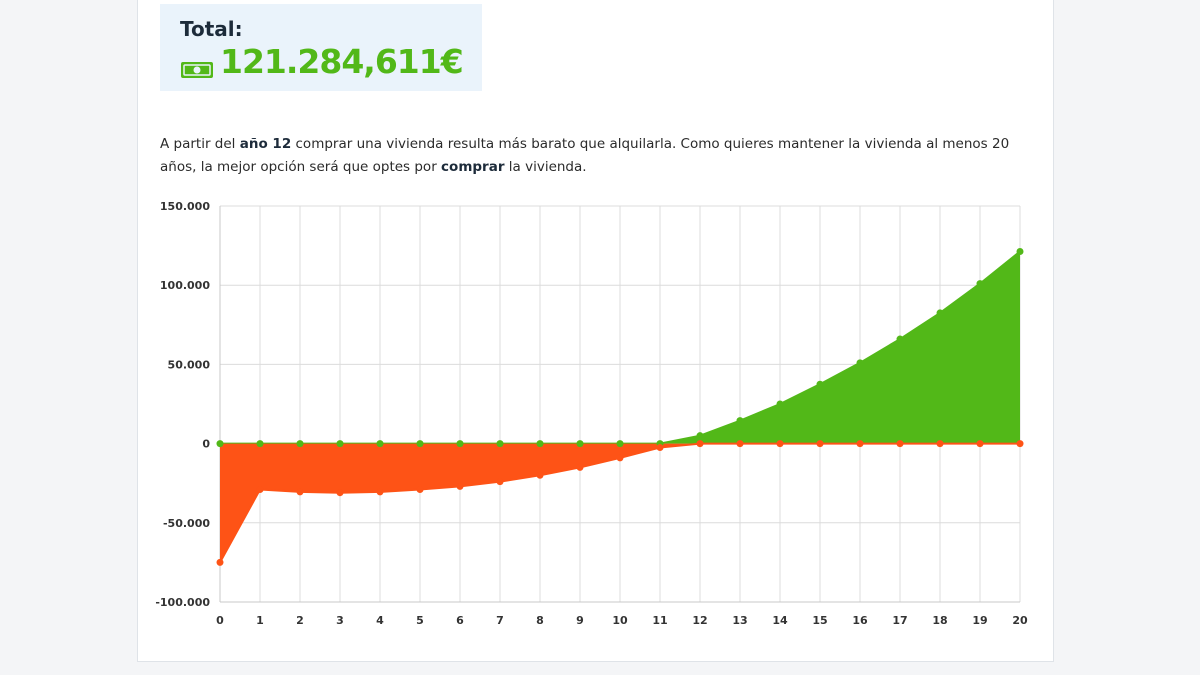 The image size is (1200, 675). I want to click on total-value-row: 121.284,611€, so click(322, 61).